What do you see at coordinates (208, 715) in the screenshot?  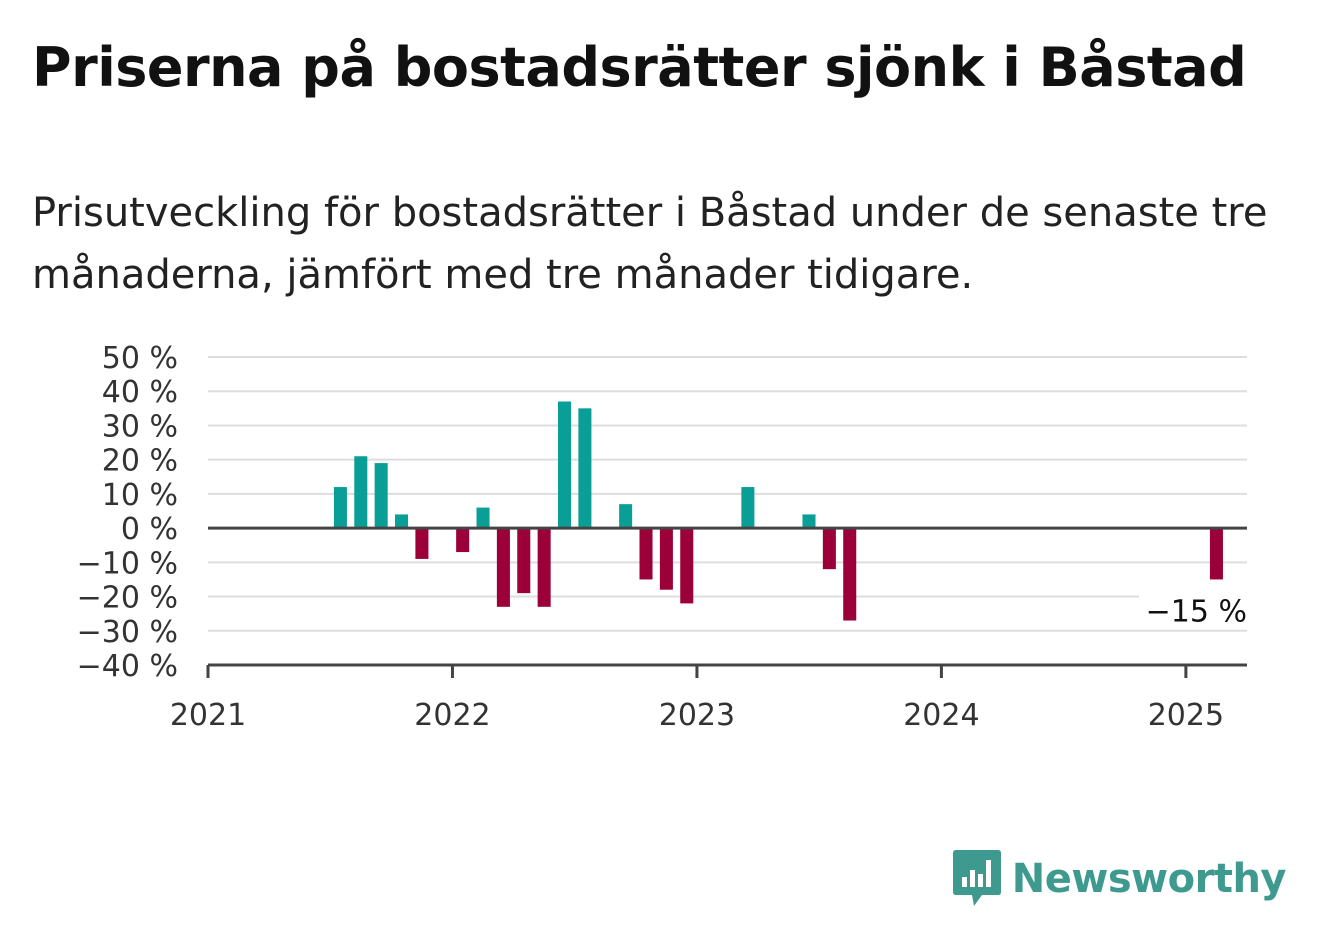 I see `x-tick-label: 2021` at bounding box center [208, 715].